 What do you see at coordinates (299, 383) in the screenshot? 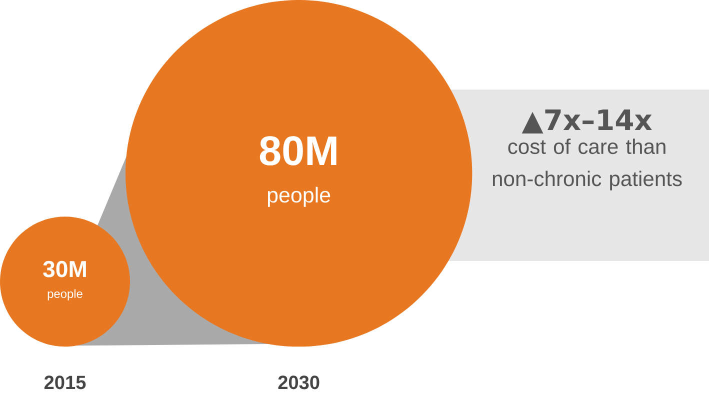
I see `category-label: 2030` at bounding box center [299, 383].